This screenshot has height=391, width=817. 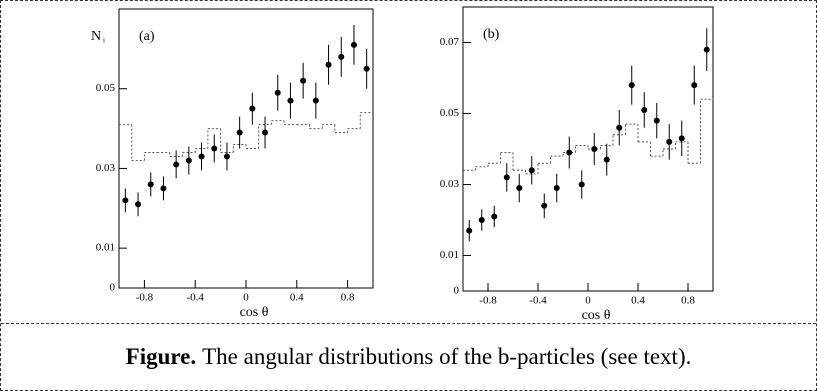 What do you see at coordinates (147, 36) in the screenshot?
I see `panel-label: (a)` at bounding box center [147, 36].